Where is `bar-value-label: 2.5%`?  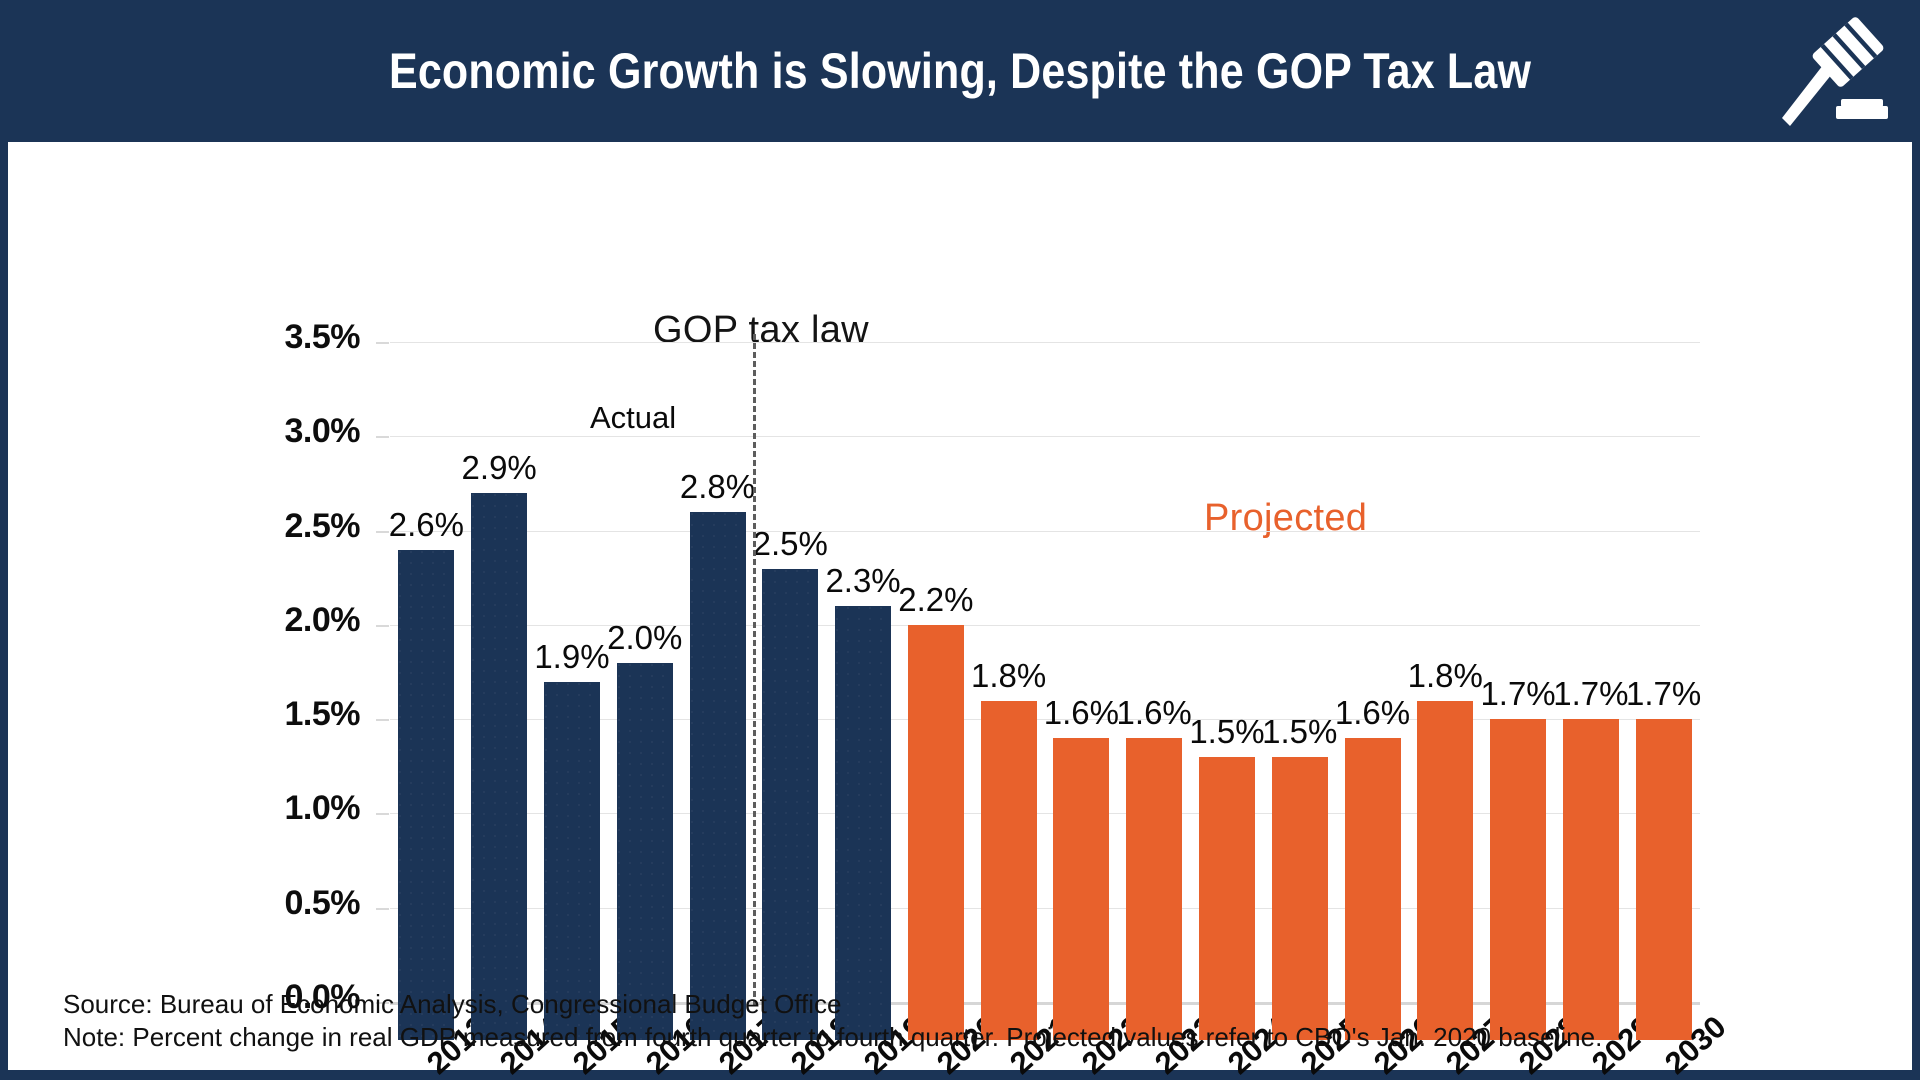
bar-value-label: 2.5% is located at coordinates (790, 543).